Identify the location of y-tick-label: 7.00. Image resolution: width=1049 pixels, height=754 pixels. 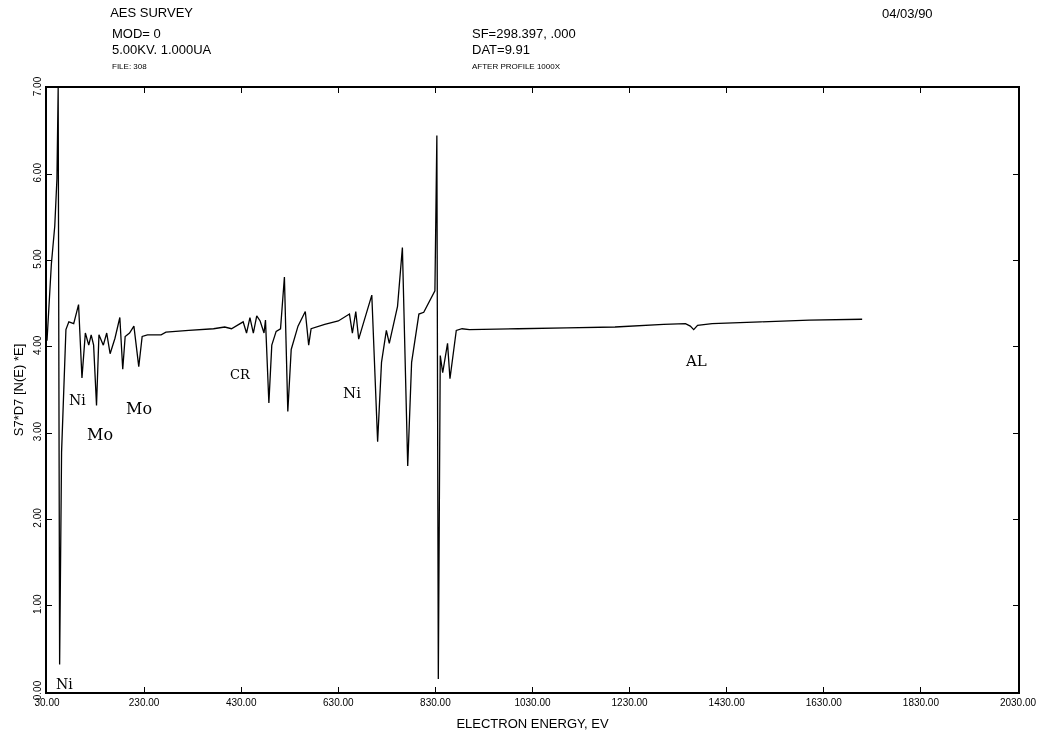
(38, 86).